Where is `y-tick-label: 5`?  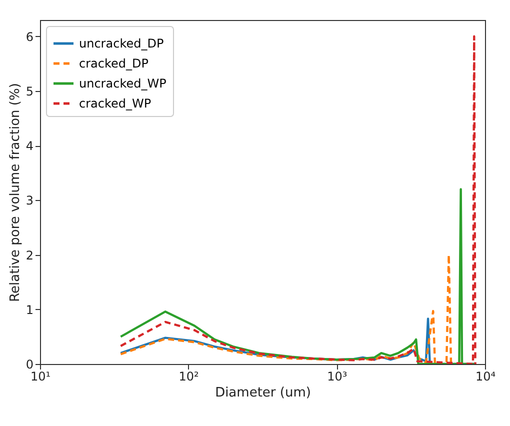 y-tick-label: 5 is located at coordinates (30, 91).